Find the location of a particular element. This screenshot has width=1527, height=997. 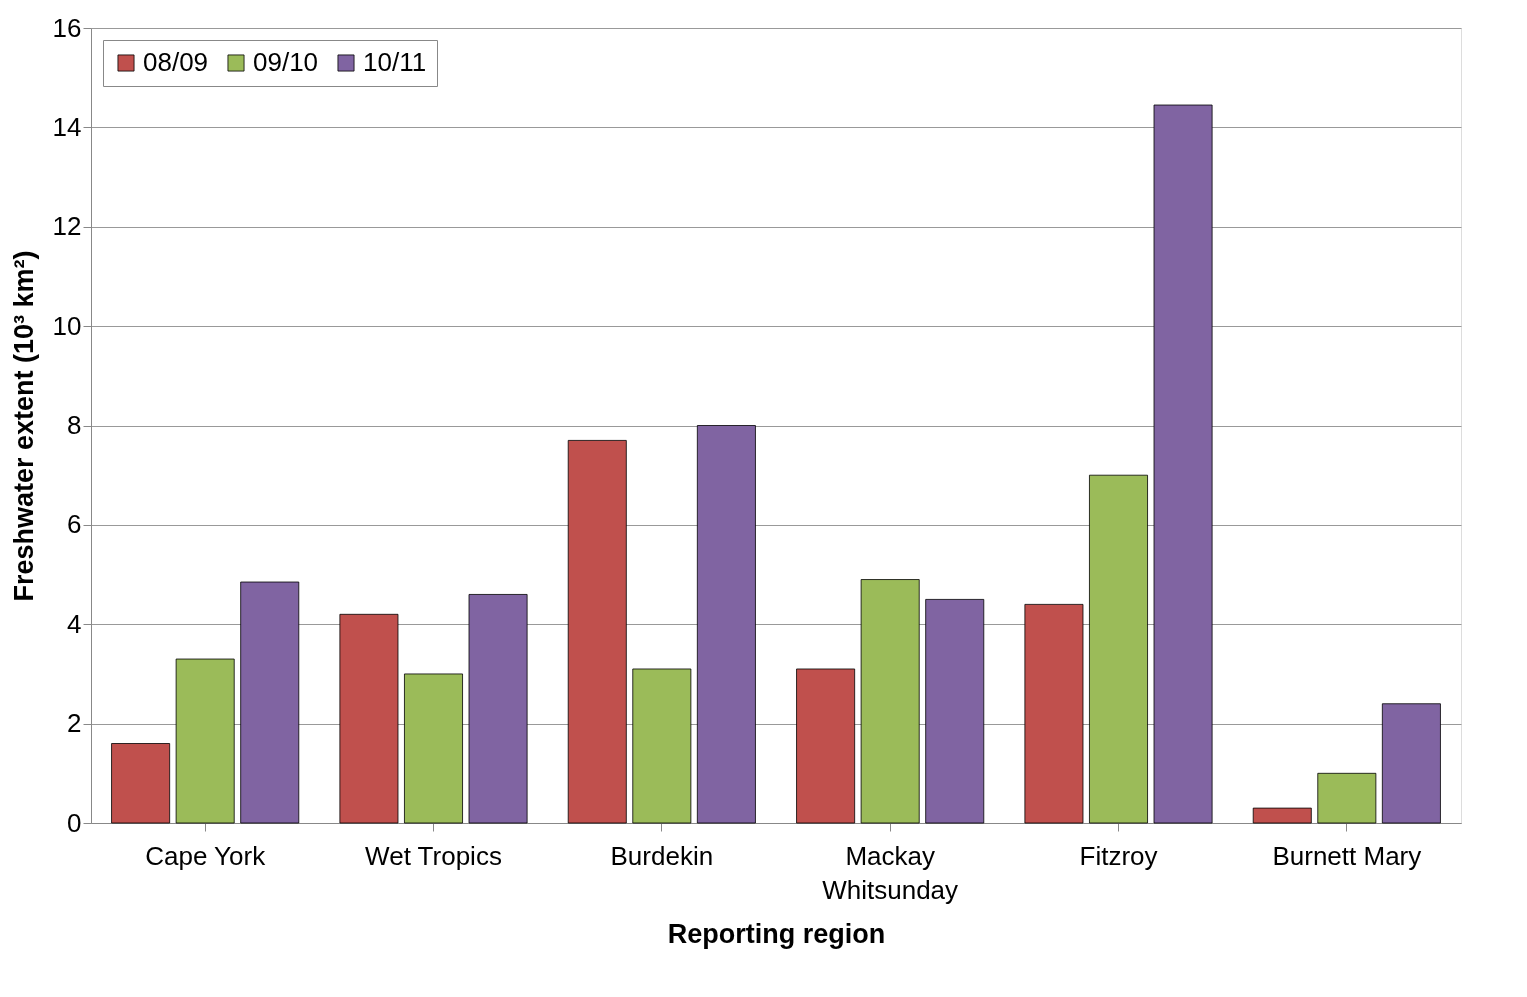

y-tick-label: 2 is located at coordinates (74, 723).